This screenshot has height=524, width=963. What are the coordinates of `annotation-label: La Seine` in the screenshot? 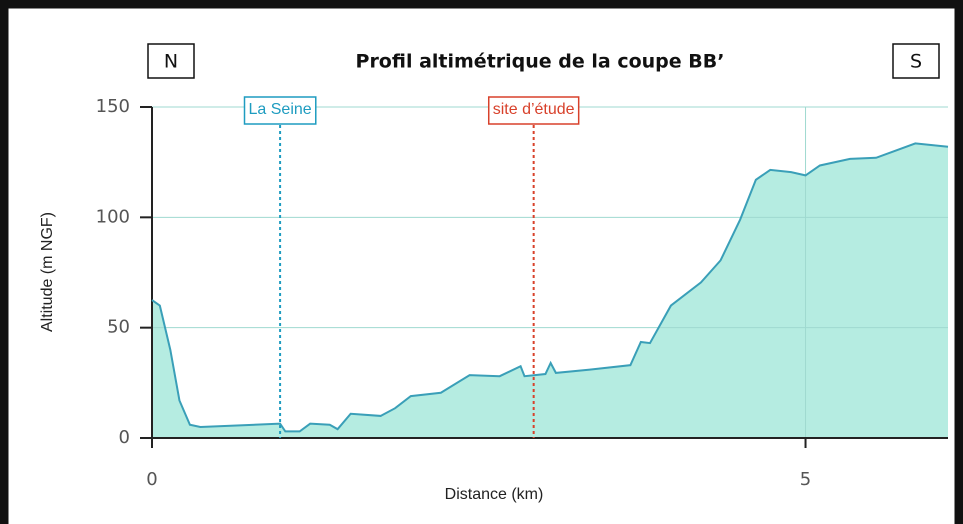 It's located at (280, 109).